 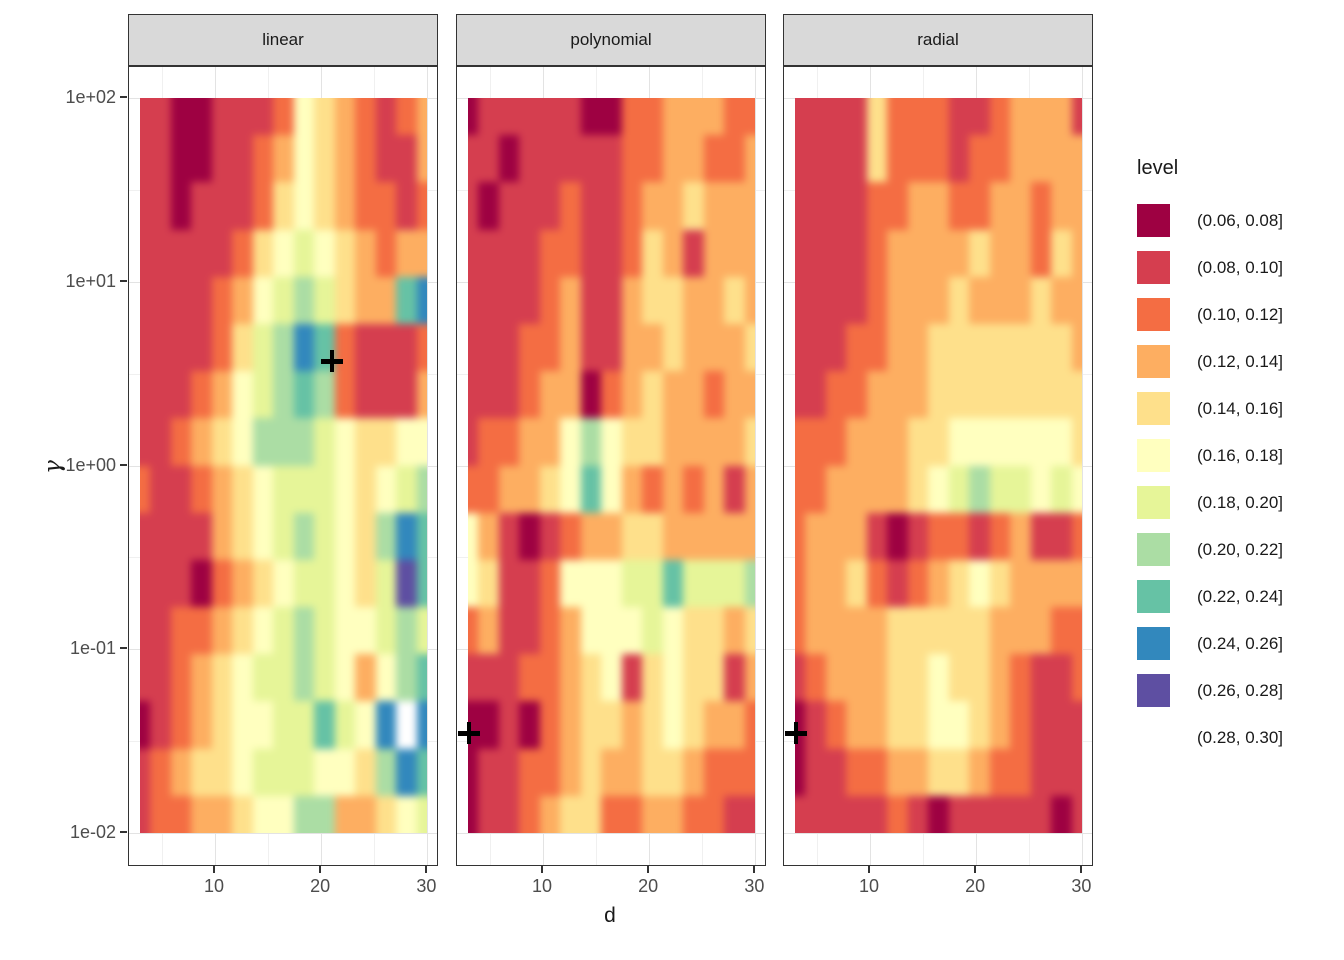 What do you see at coordinates (1240, 314) in the screenshot?
I see `legend-key-label: (0.10, 0.12]` at bounding box center [1240, 314].